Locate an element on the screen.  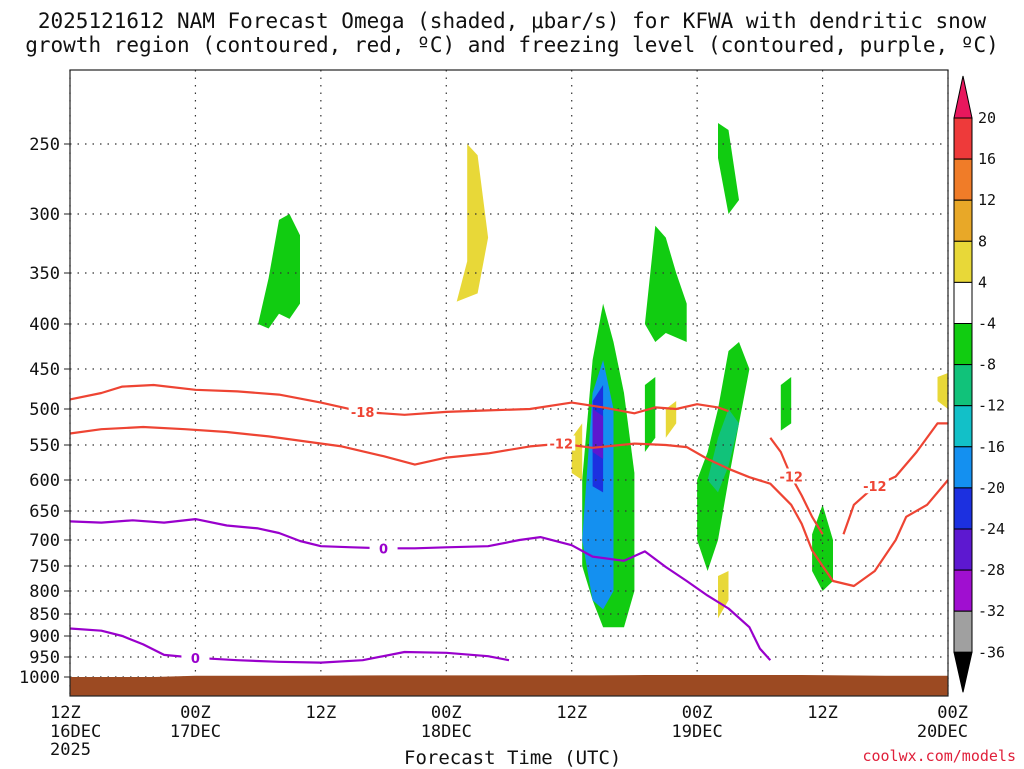
y-tick-label-300: 300 is located at coordinates (44, 215).